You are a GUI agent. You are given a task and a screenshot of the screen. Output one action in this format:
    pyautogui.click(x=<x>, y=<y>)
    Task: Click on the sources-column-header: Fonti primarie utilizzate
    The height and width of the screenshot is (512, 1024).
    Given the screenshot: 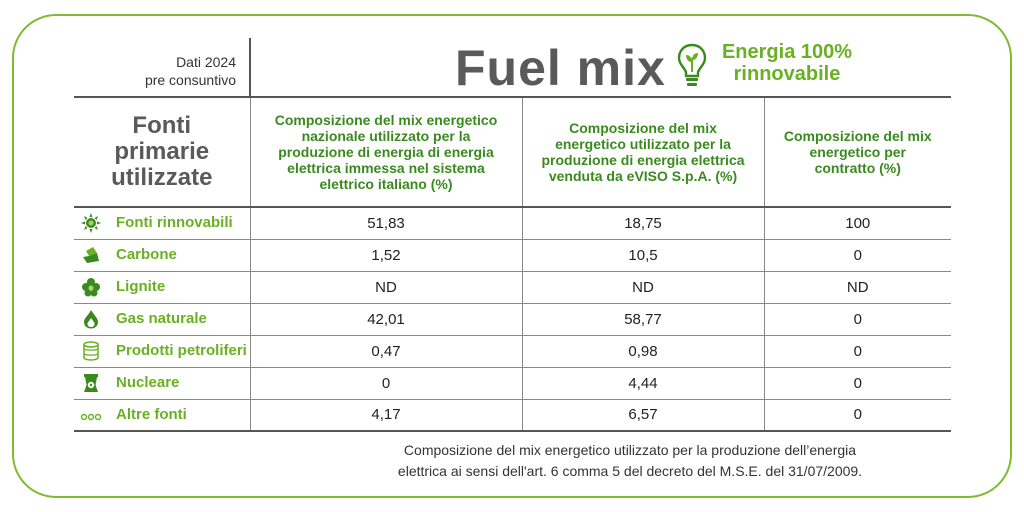 What is the action you would take?
    pyautogui.click(x=162, y=152)
    